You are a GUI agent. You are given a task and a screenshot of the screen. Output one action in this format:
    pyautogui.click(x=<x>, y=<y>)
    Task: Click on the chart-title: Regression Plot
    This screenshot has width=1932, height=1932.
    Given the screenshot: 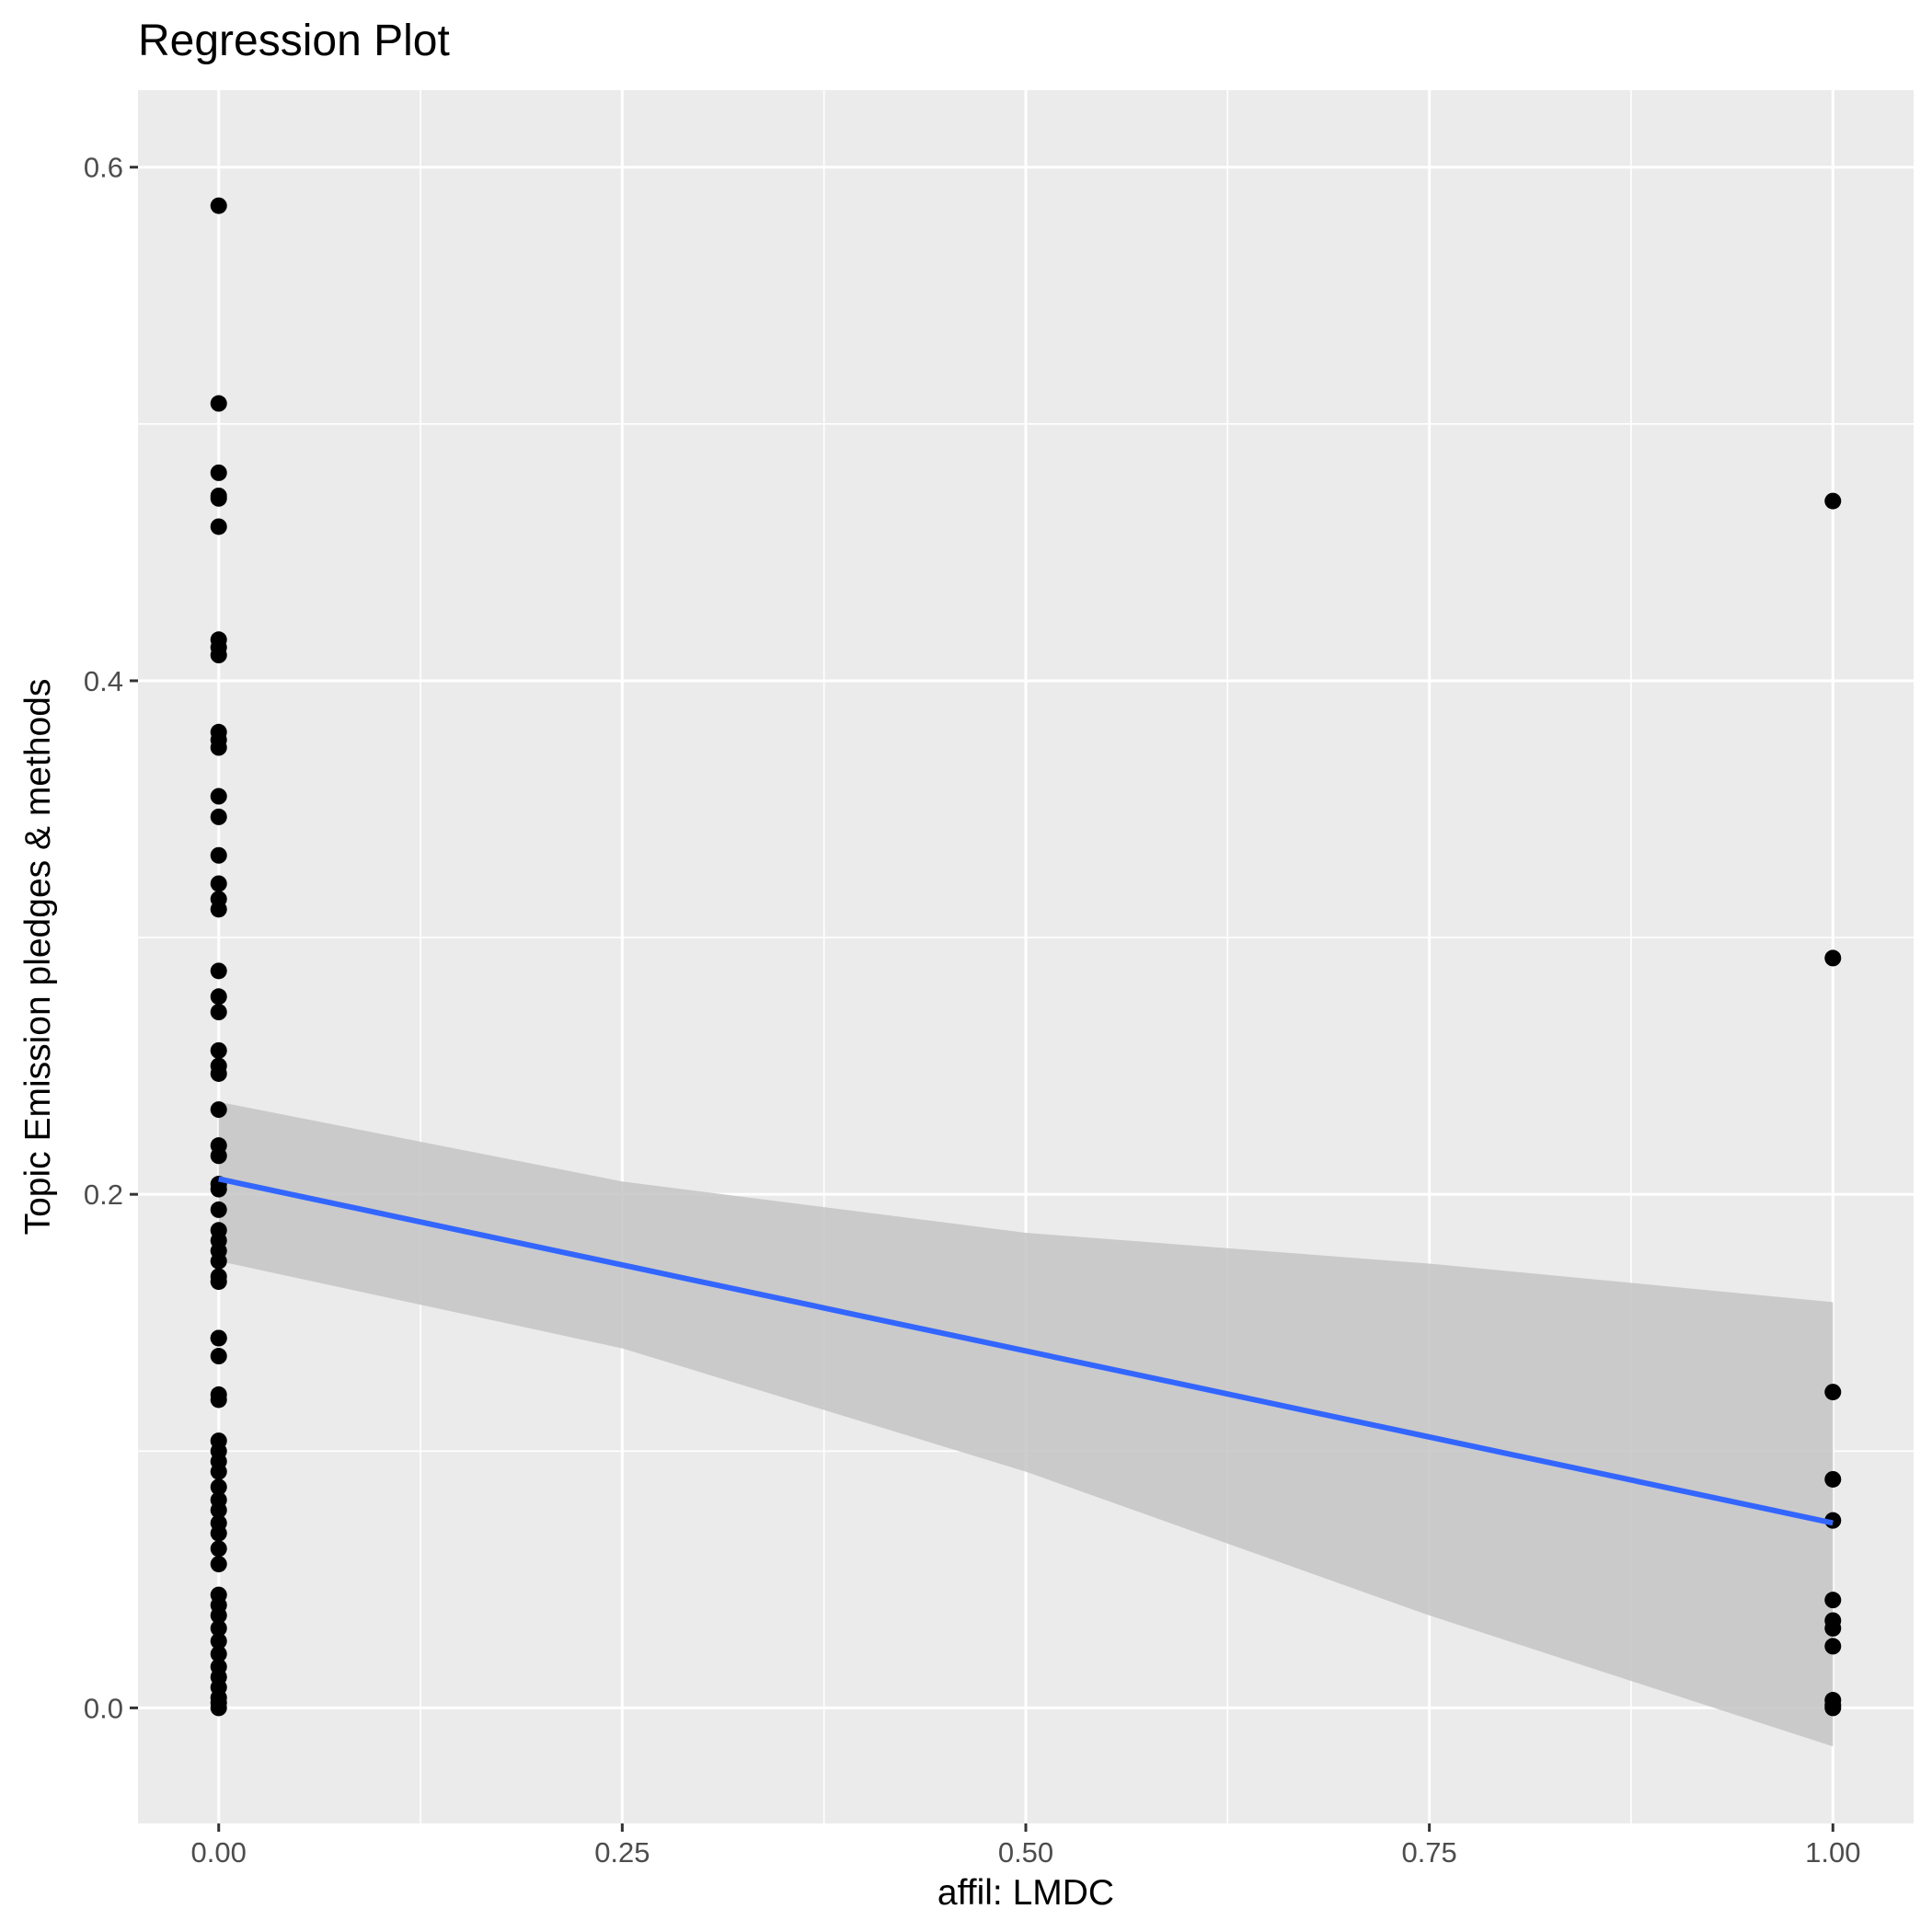 What is the action you would take?
    pyautogui.click(x=294, y=41)
    